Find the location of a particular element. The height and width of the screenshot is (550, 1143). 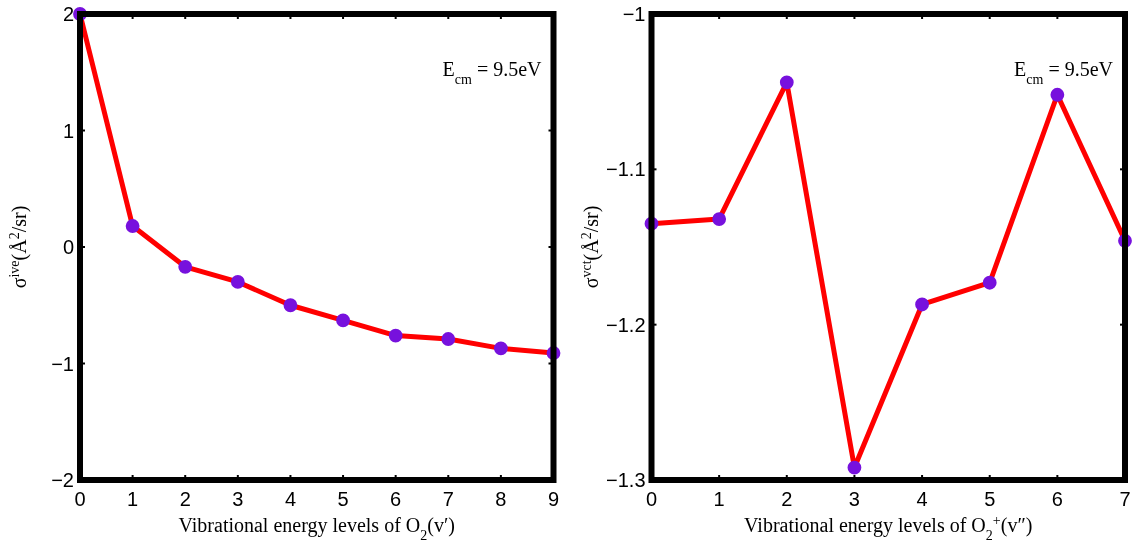

x-tick-label: 9 is located at coordinates (553, 499).